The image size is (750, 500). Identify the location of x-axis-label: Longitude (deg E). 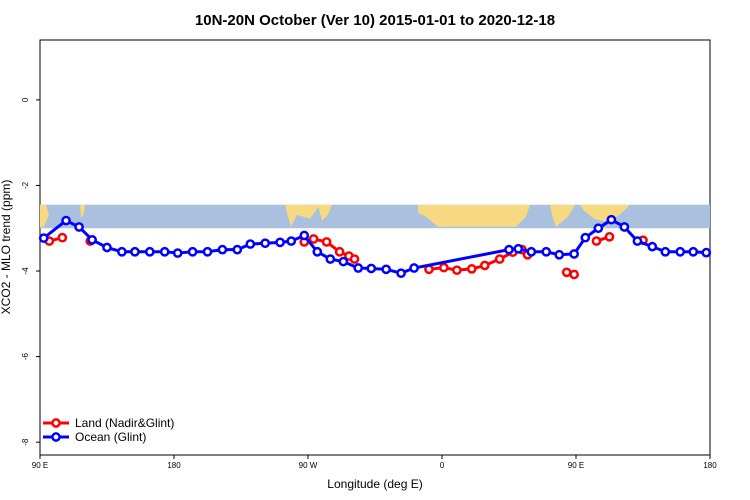
(374, 484).